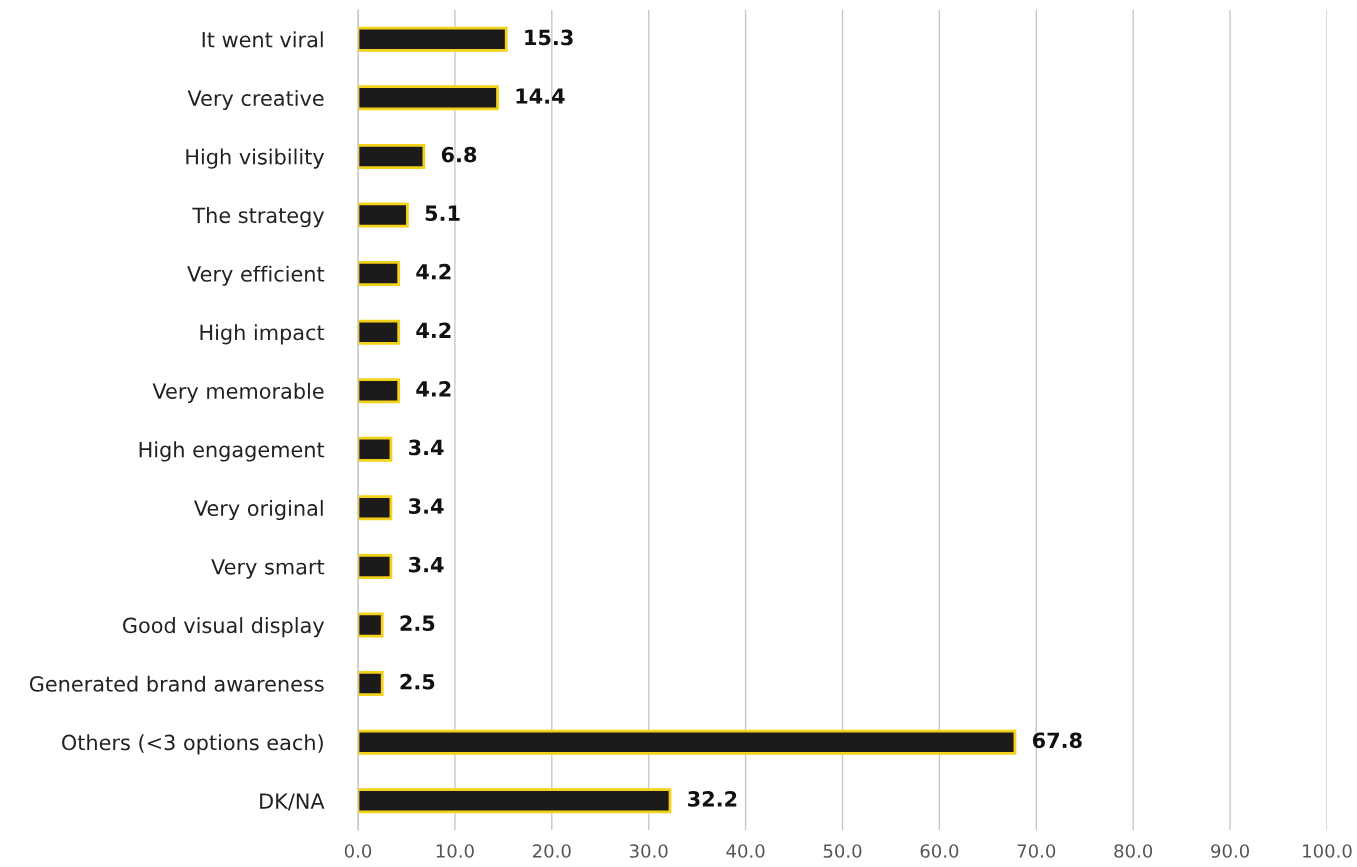 Image resolution: width=1357 pixels, height=867 pixels. What do you see at coordinates (648, 851) in the screenshot?
I see `x-tick-label: 30.0` at bounding box center [648, 851].